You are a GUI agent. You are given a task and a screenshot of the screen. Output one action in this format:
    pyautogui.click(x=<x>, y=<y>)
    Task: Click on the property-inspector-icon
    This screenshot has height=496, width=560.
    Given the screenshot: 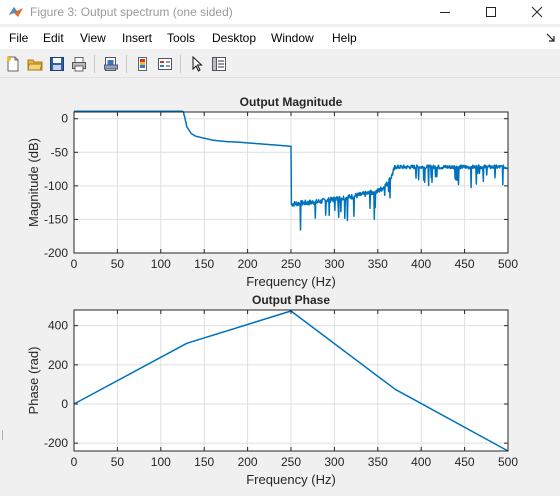 What is the action you would take?
    pyautogui.click(x=219, y=64)
    